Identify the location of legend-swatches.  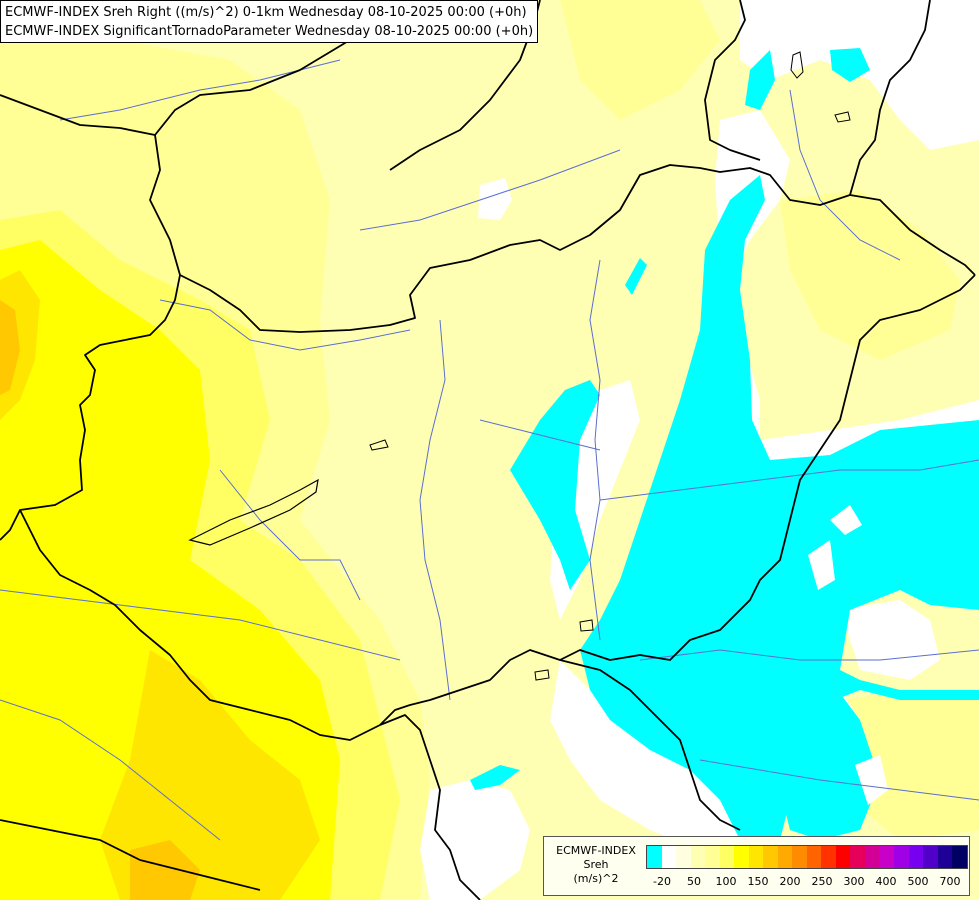
(807, 857).